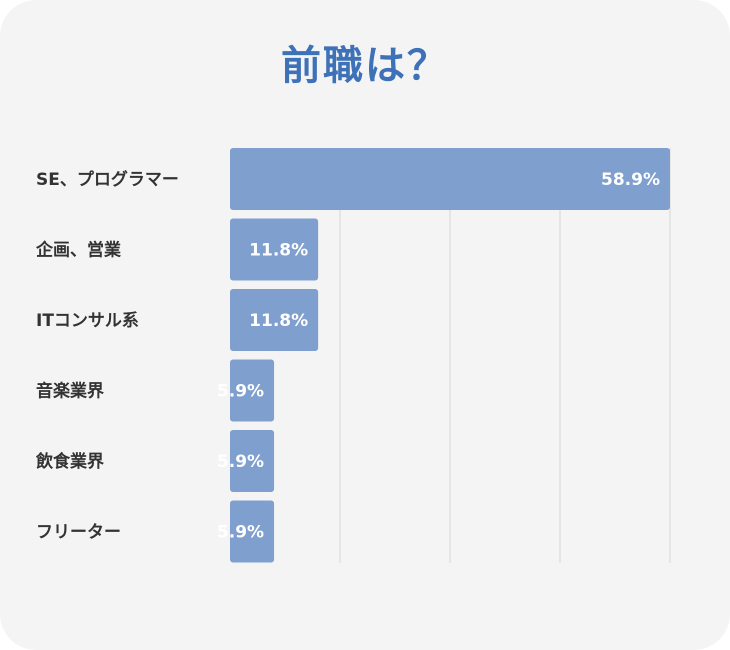 The width and height of the screenshot is (730, 650). Describe the element at coordinates (278, 251) in the screenshot. I see `value-label-1: 11.8%` at that location.